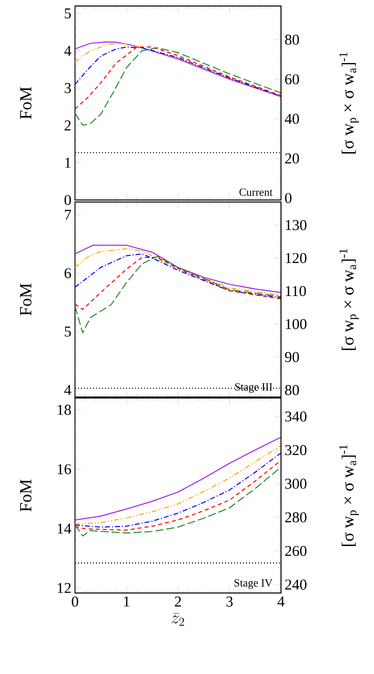  I want to click on y2-tick-label: 320, so click(295, 450).